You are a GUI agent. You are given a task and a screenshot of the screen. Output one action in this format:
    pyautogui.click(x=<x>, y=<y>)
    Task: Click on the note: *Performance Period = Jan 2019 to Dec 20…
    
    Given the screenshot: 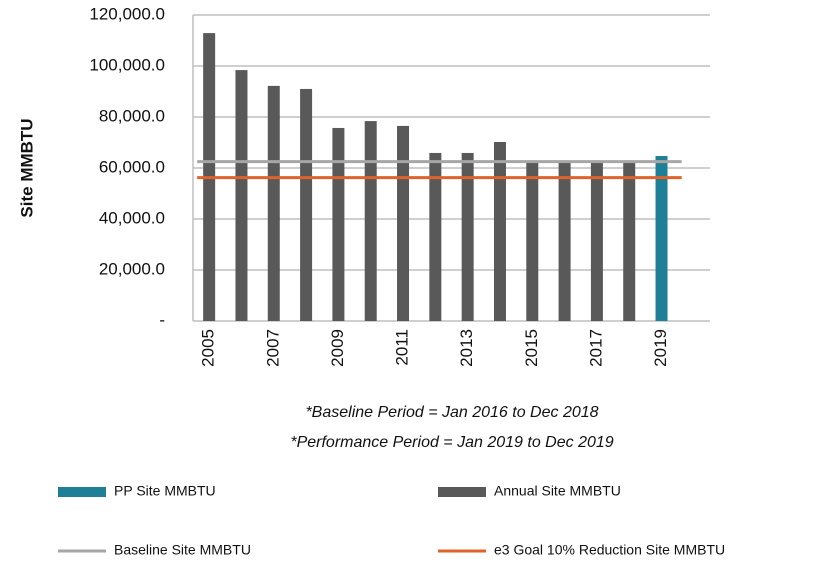 What is the action you would take?
    pyautogui.click(x=451, y=442)
    